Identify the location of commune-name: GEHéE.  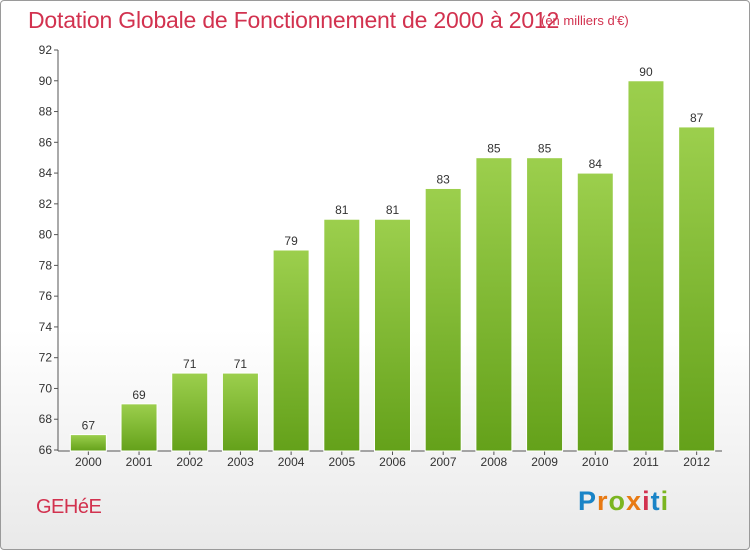
(69, 507).